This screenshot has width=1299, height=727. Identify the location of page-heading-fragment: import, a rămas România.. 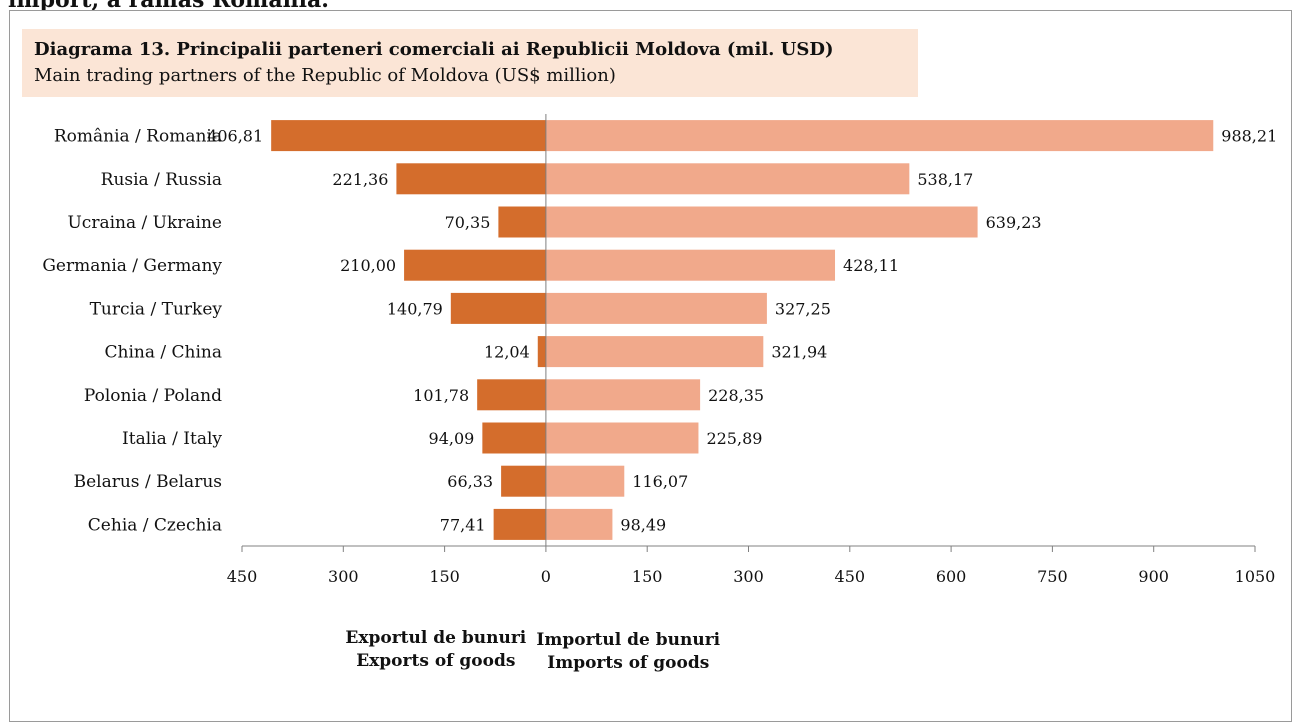
(168, 6).